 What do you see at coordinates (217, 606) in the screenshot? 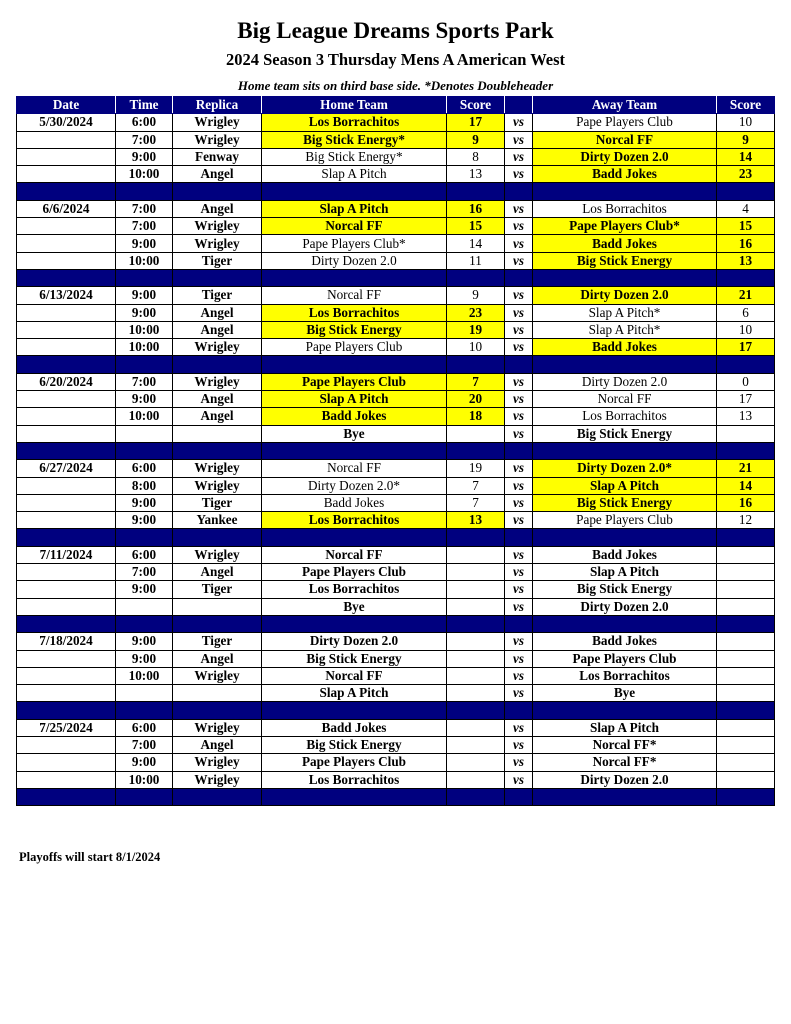
I see `replica-cell` at bounding box center [217, 606].